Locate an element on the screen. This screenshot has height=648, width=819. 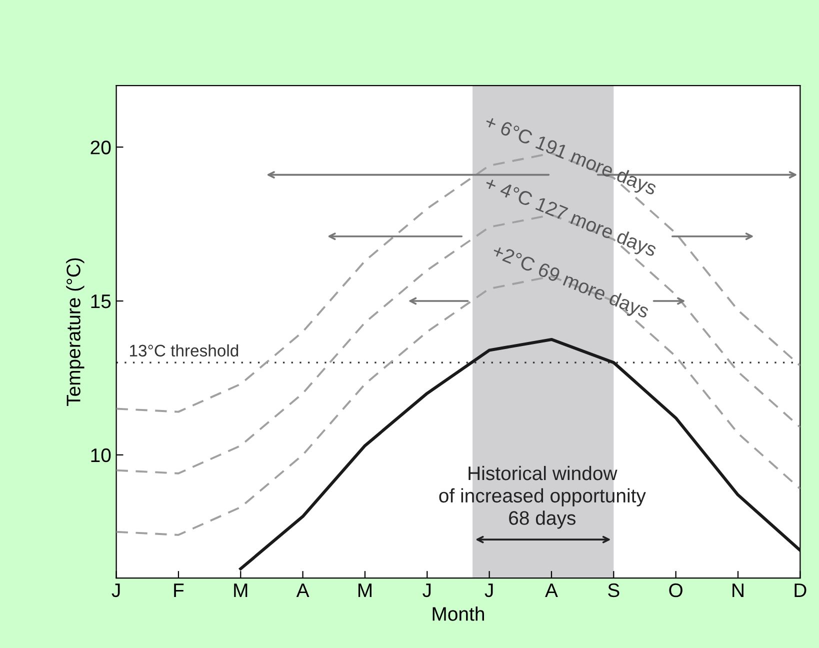
y-tick-label: 20 is located at coordinates (100, 147).